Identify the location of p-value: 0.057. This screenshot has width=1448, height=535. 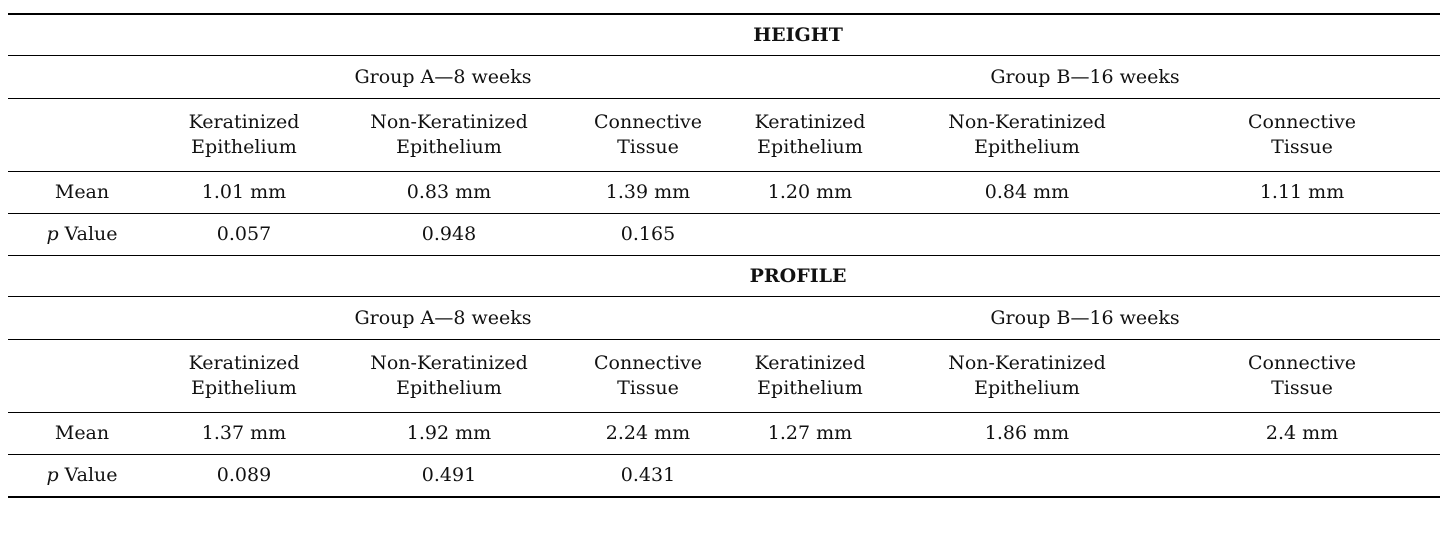
(244, 234).